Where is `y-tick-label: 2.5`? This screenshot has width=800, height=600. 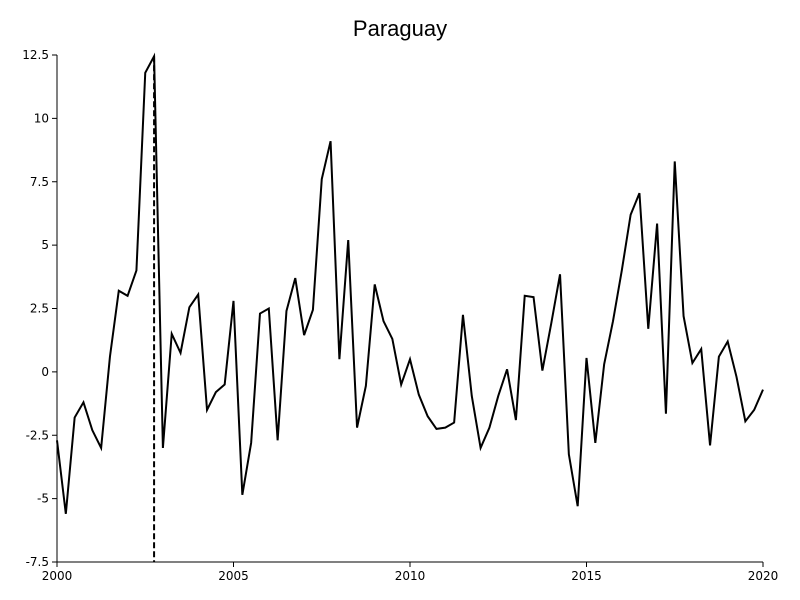
y-tick-label: 2.5 is located at coordinates (39, 309).